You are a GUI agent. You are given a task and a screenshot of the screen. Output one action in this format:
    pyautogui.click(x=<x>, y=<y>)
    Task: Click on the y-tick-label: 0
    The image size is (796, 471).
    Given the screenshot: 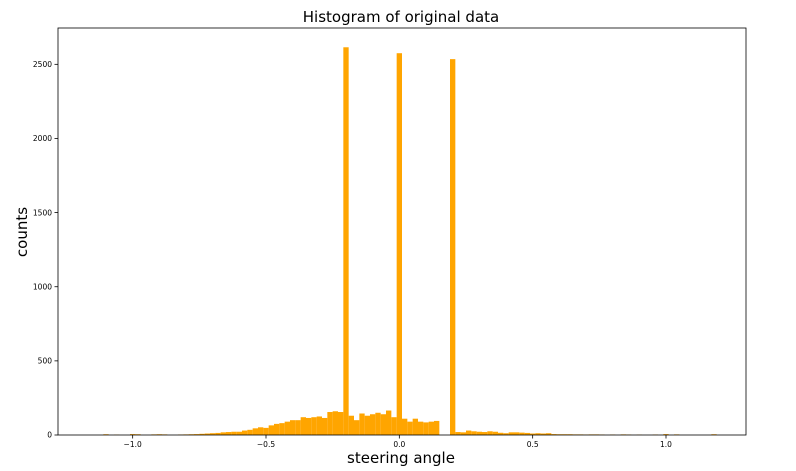 What is the action you would take?
    pyautogui.click(x=49, y=435)
    